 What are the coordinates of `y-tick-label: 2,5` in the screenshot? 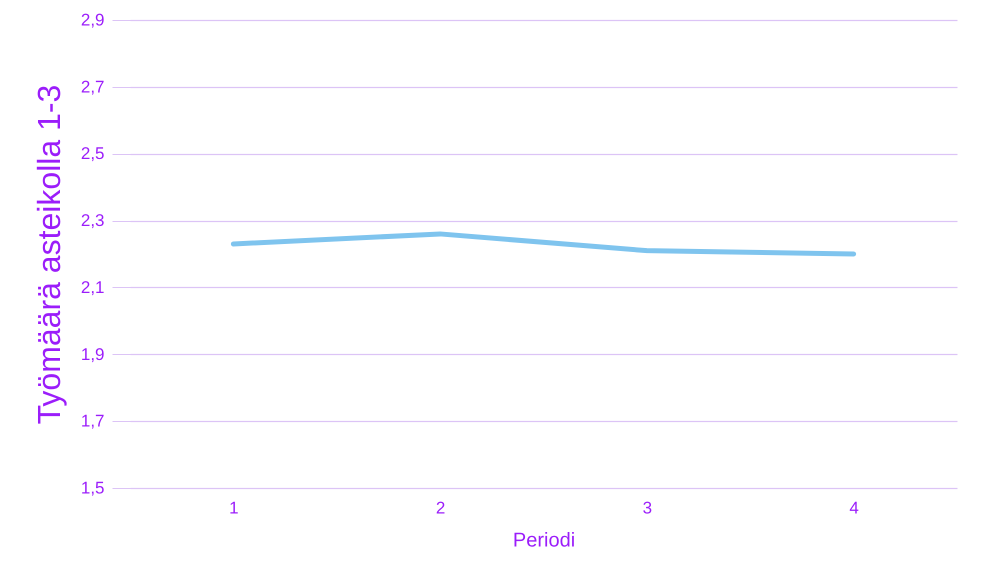 It's located at (92, 154).